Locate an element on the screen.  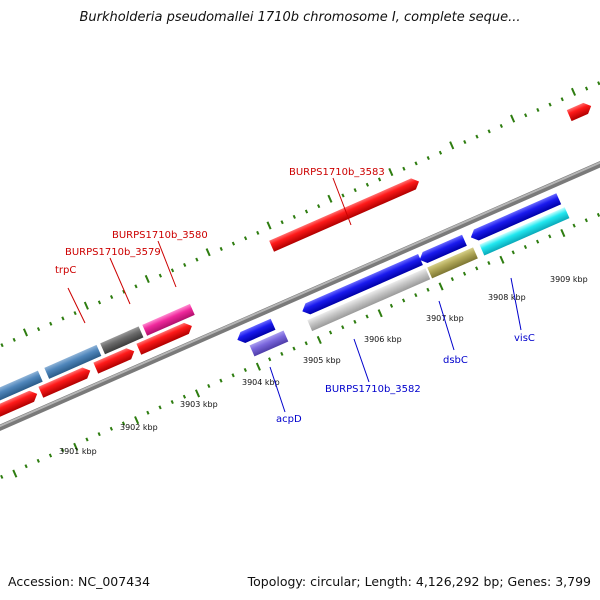
accession-text: Accession: NC_007434 is located at coordinates (79, 581).